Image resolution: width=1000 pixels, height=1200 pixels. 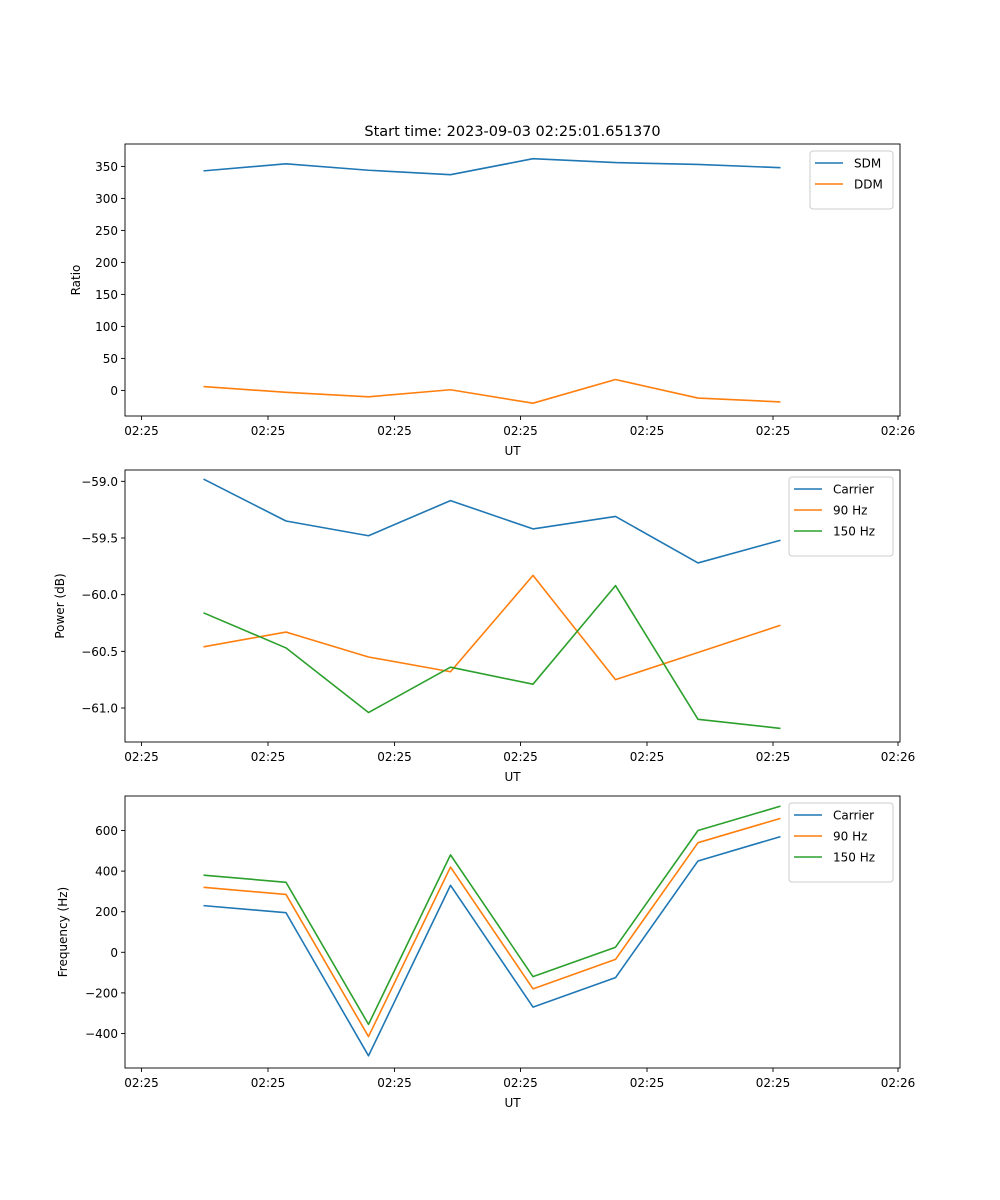 What do you see at coordinates (99, 539) in the screenshot?
I see `y-tick-label: −59.5` at bounding box center [99, 539].